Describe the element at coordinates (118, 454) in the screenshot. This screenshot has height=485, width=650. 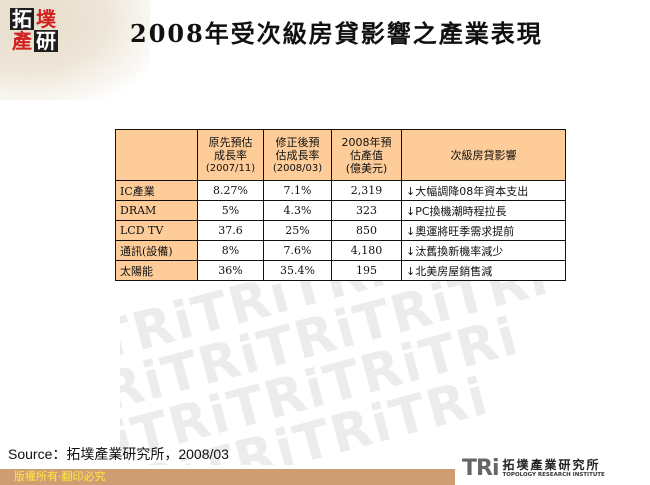
I see `source-note: Source：拓墣產業研究所，2008/03` at that location.